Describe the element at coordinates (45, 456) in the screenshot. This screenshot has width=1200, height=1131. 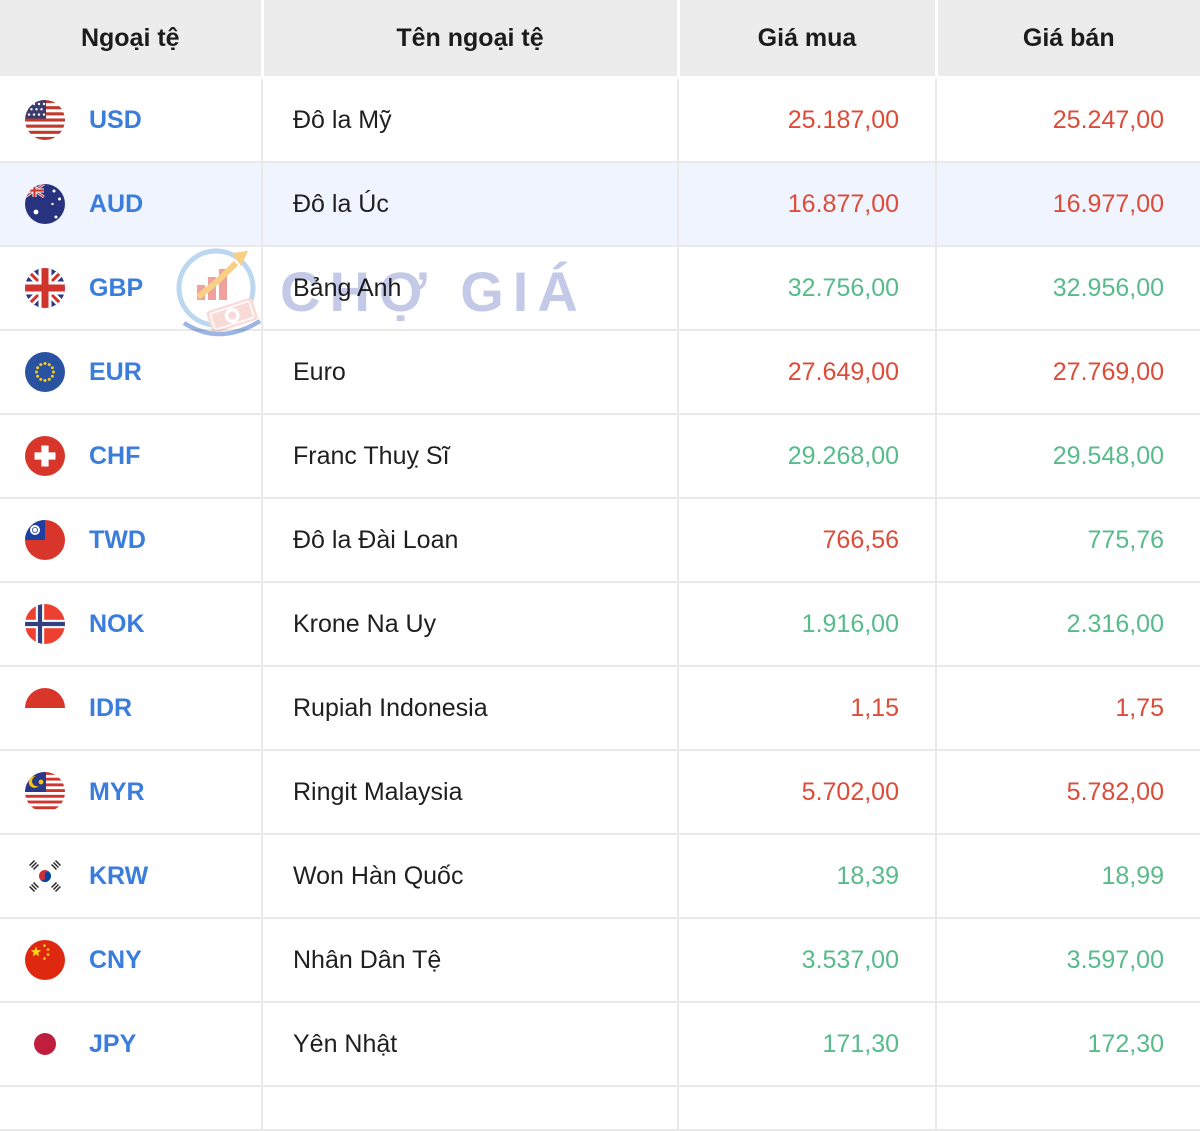
I see `flag-chf-icon` at that location.